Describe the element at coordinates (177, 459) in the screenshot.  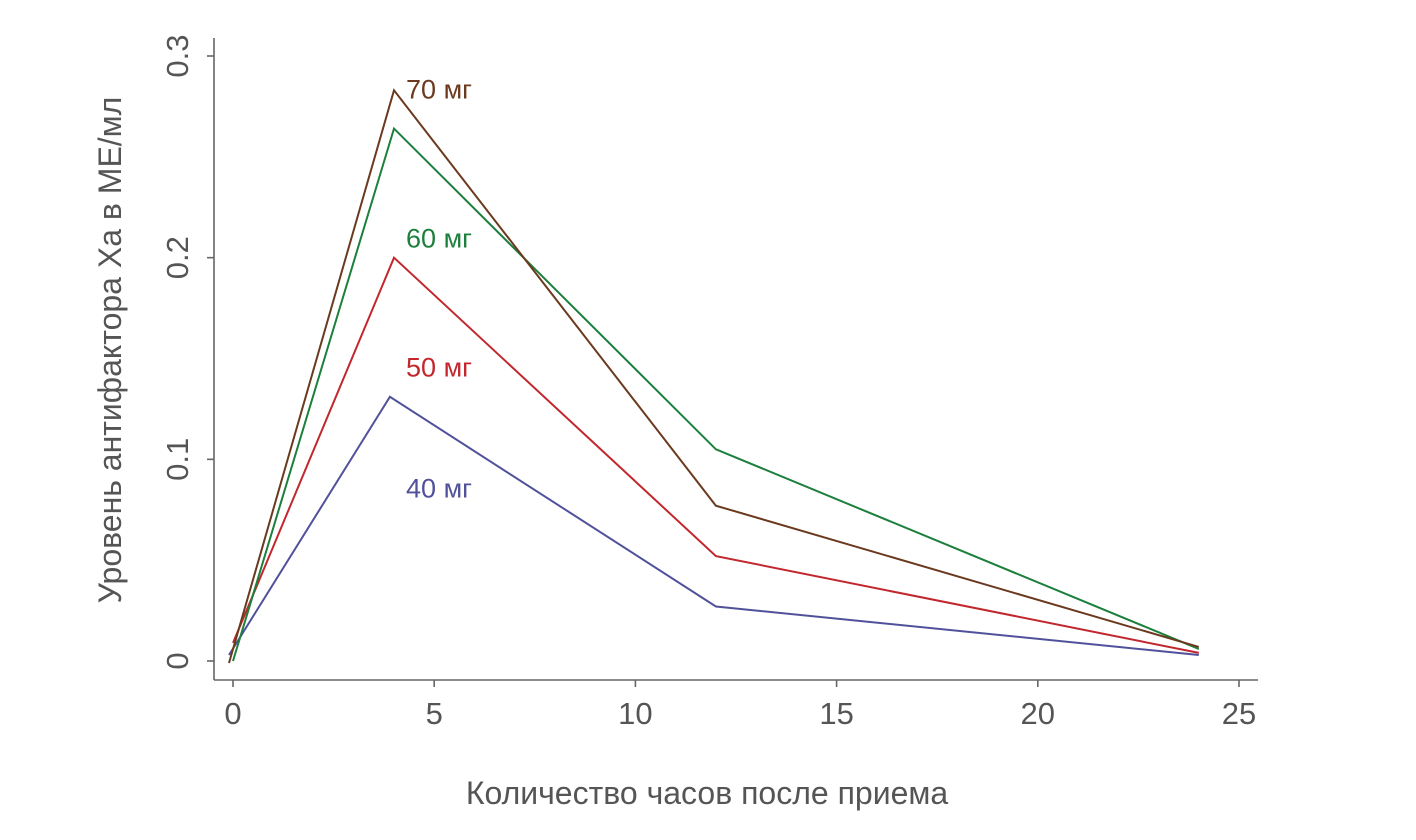
I see `y-tick-label: 0.1` at that location.